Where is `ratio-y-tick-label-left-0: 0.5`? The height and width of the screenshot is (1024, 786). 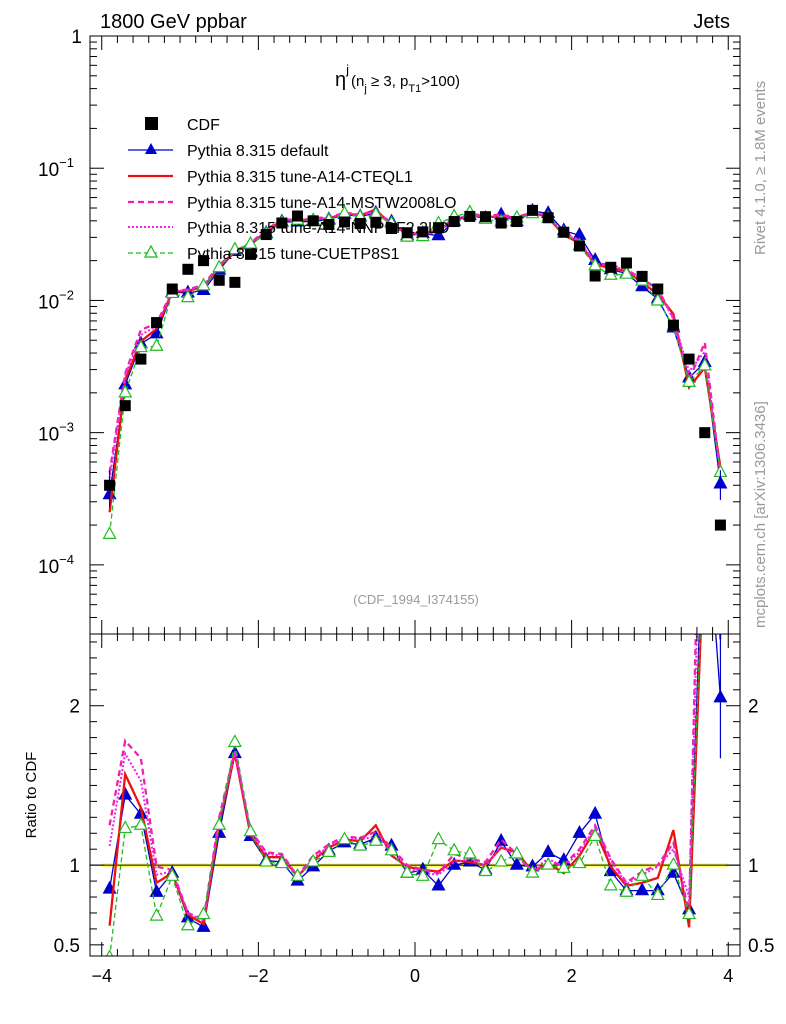
ratio-y-tick-label-left-0: 0.5 is located at coordinates (67, 946).